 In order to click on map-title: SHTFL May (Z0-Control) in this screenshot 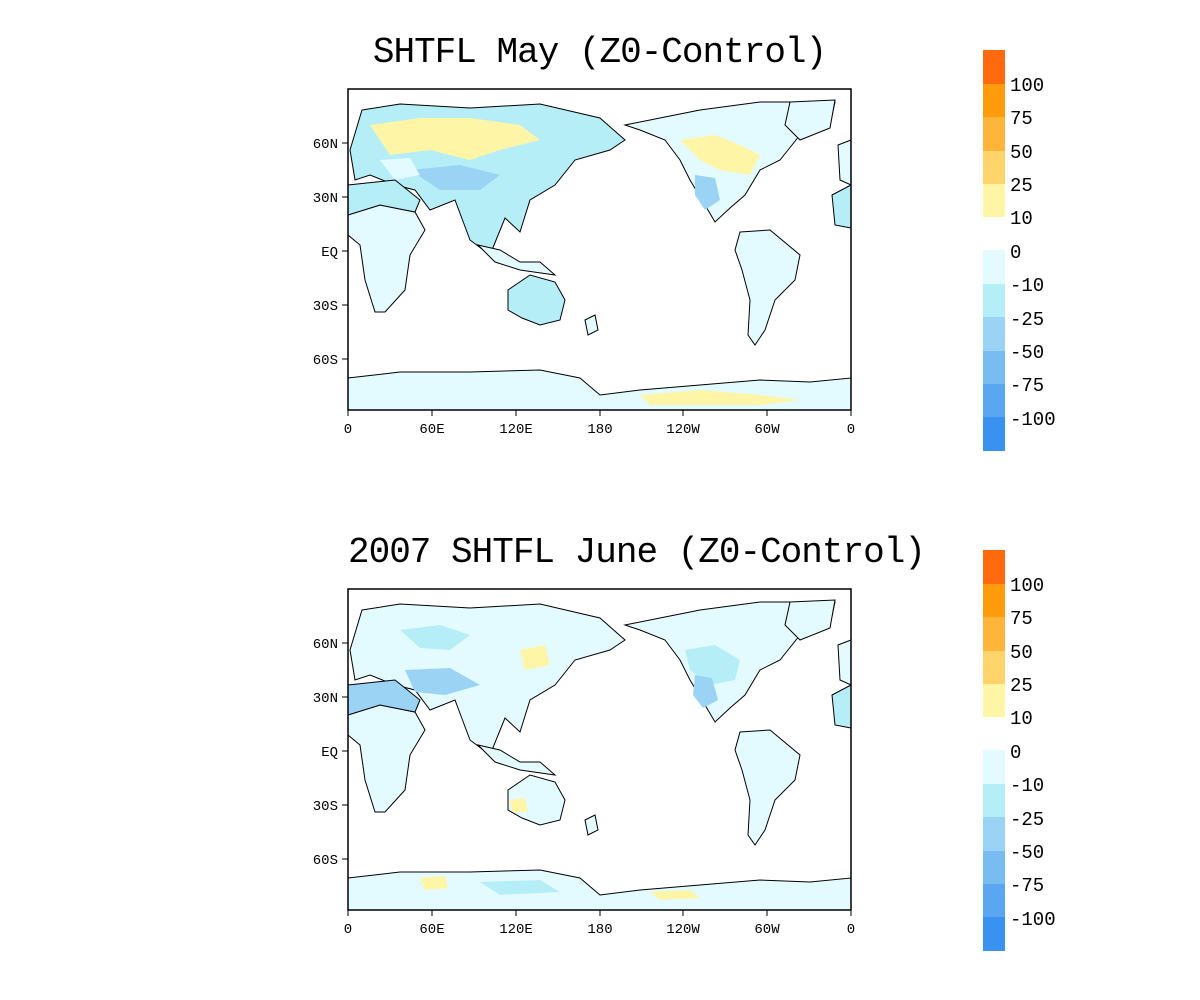, I will do `click(599, 52)`.